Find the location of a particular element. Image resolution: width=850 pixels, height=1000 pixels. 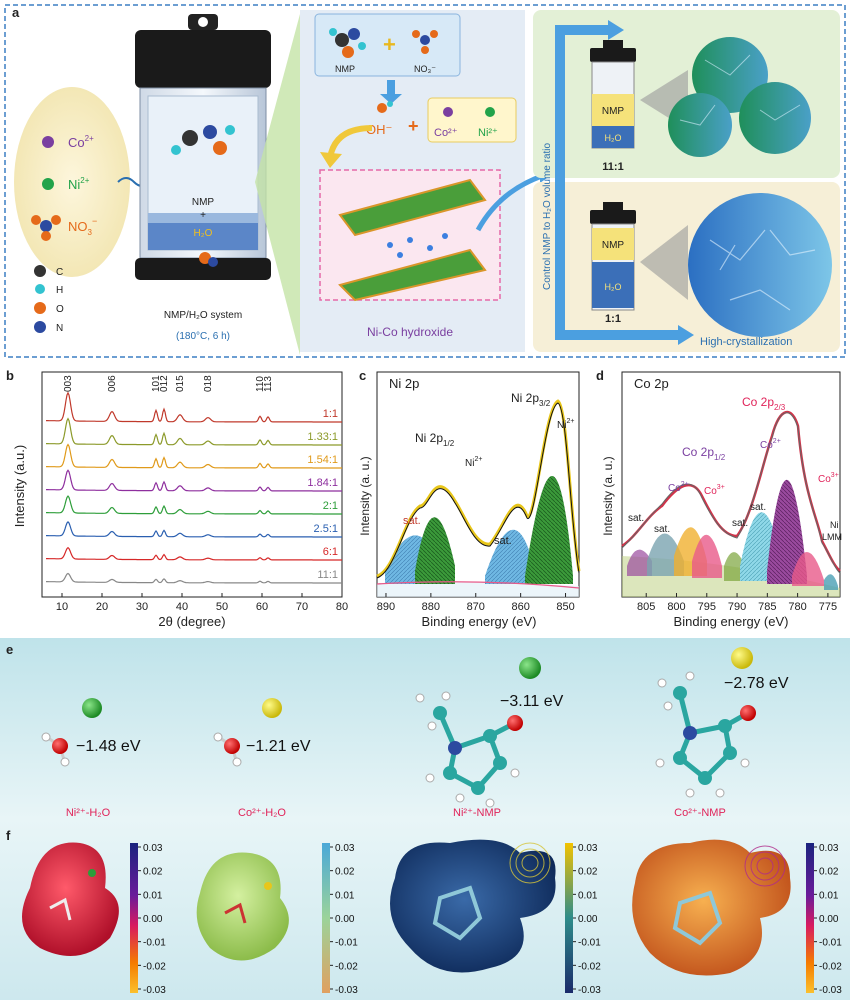

esp-surface-co-h2o is located at coordinates (242, 906).